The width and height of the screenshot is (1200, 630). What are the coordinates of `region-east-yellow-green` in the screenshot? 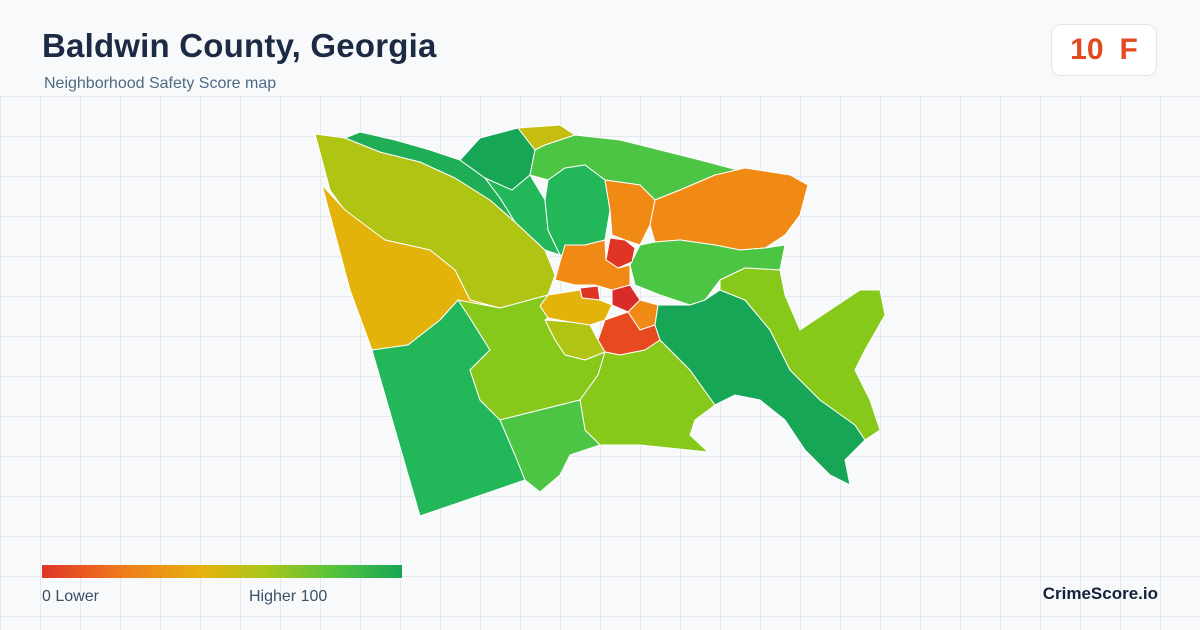 It's located at (802, 354).